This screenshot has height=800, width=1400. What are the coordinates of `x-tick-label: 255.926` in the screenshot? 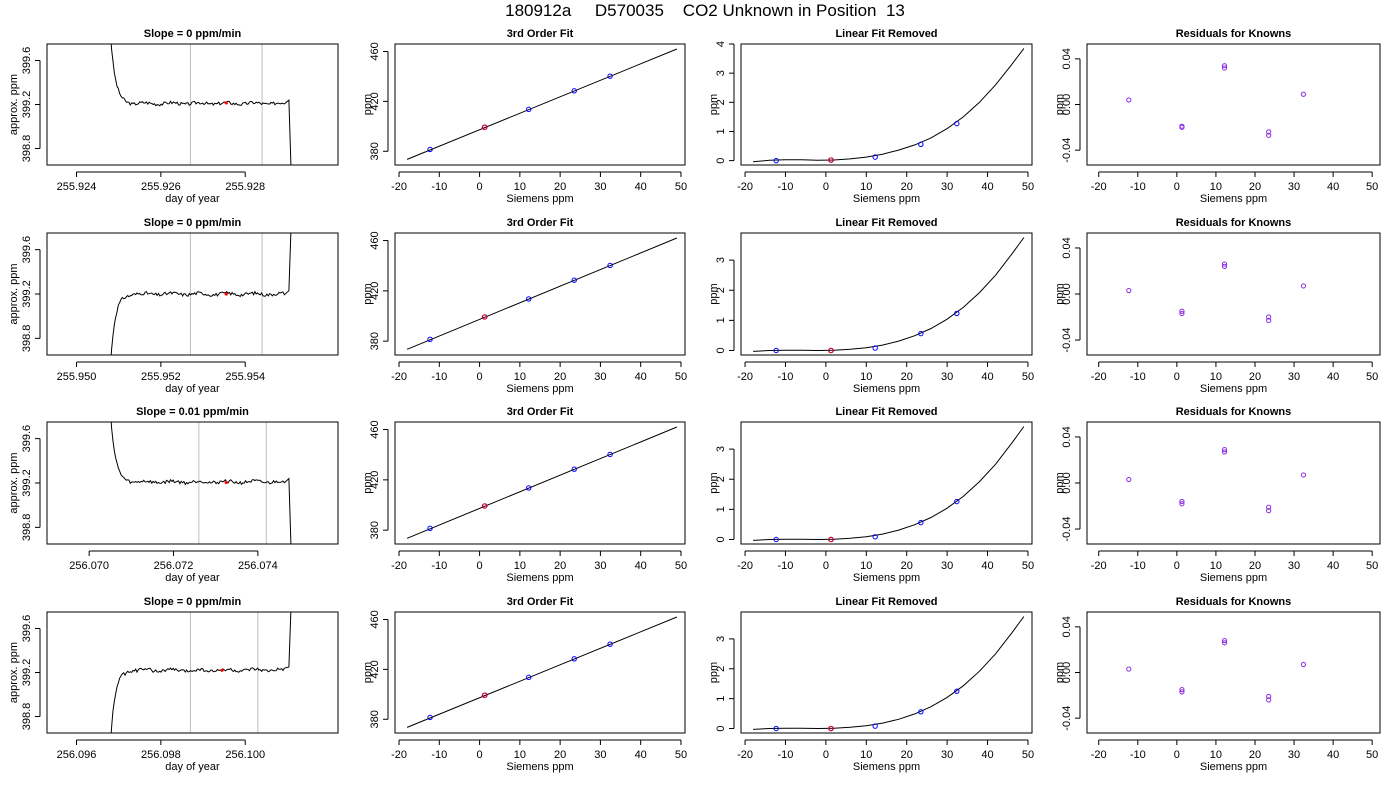 It's located at (161, 187).